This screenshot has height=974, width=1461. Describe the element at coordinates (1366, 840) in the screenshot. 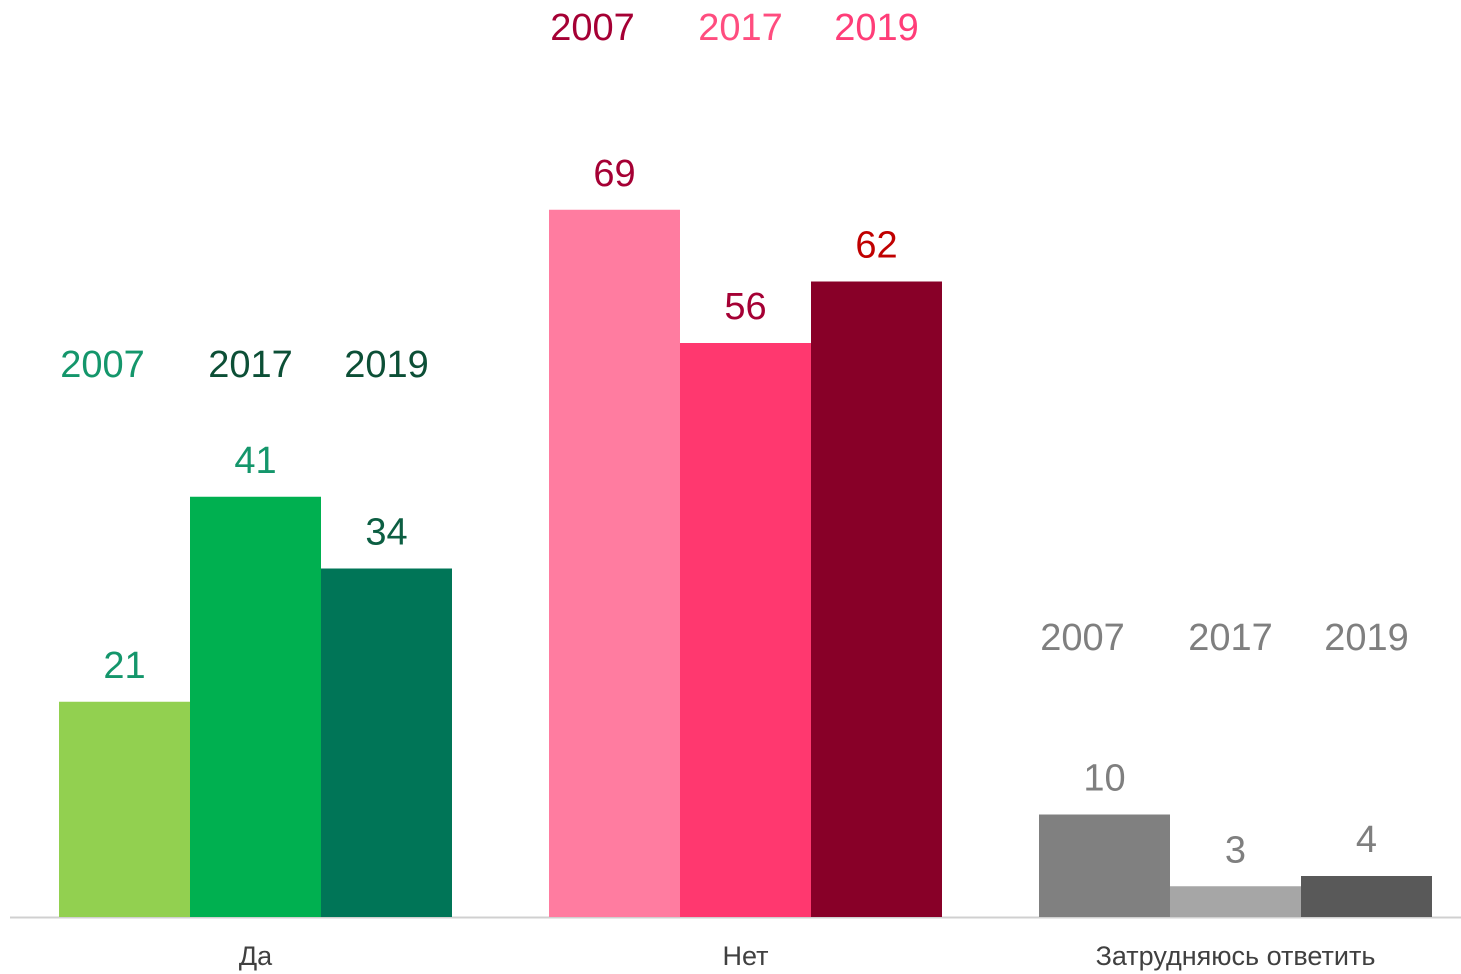

I see `value-label: 4` at that location.